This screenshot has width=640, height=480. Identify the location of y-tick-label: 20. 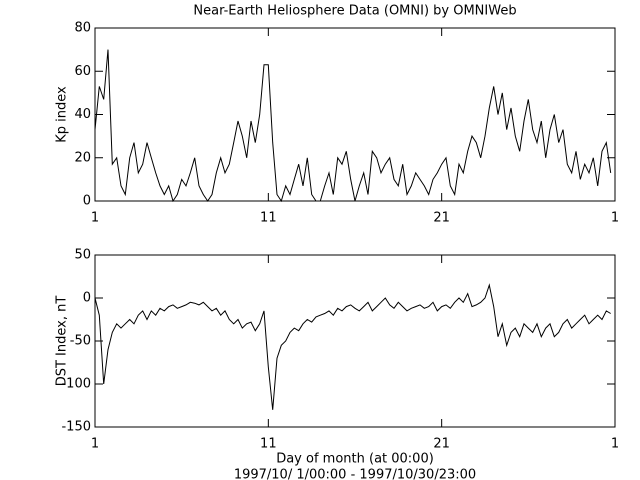
(82, 157).